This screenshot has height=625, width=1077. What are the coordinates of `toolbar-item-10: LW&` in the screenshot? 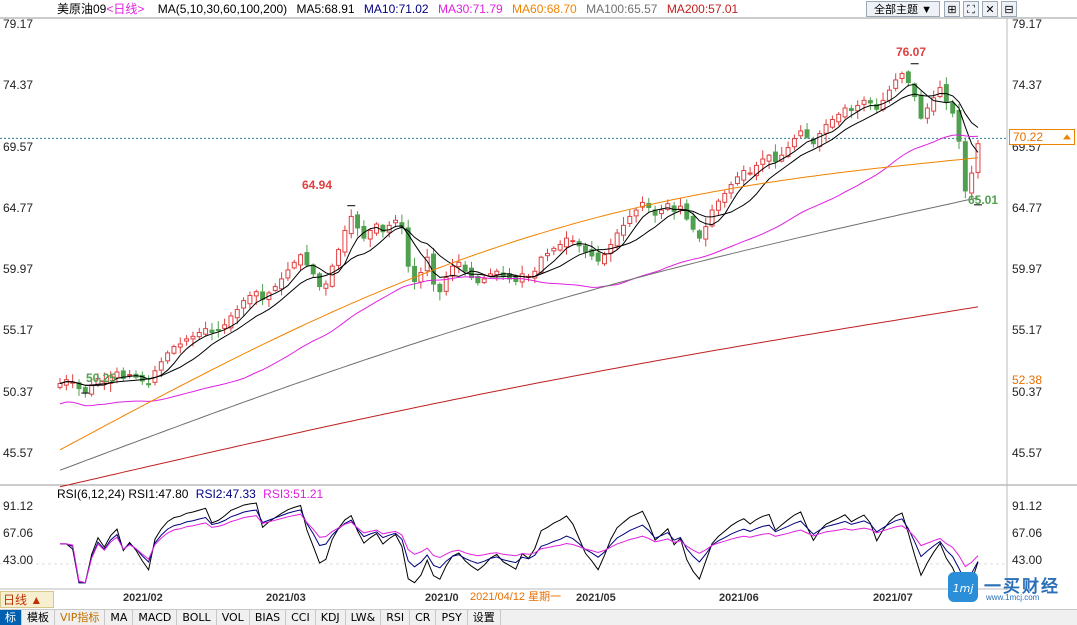 It's located at (364, 617).